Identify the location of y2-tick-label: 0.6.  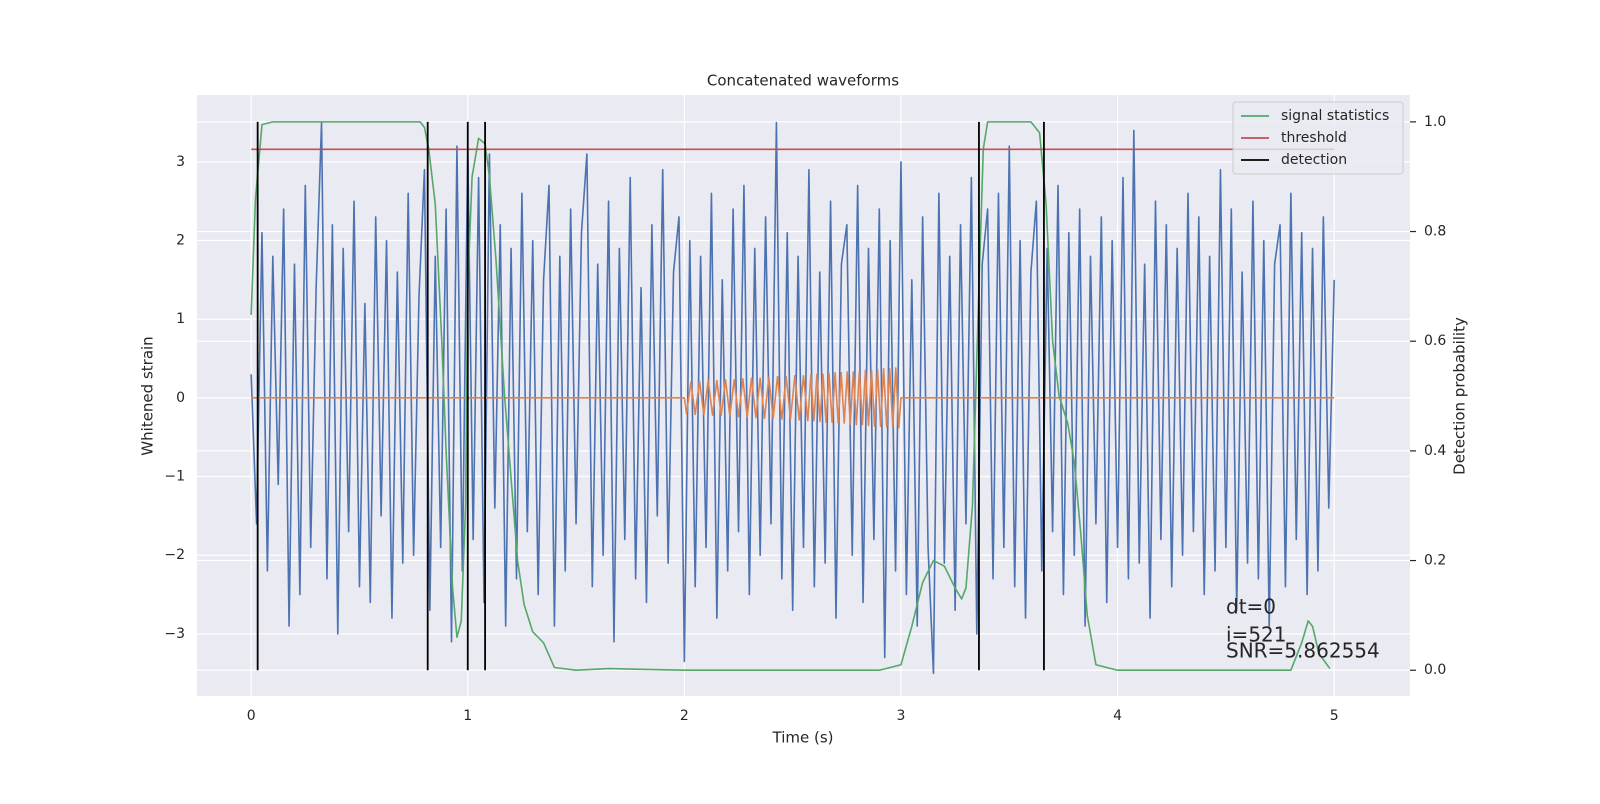
(1435, 341).